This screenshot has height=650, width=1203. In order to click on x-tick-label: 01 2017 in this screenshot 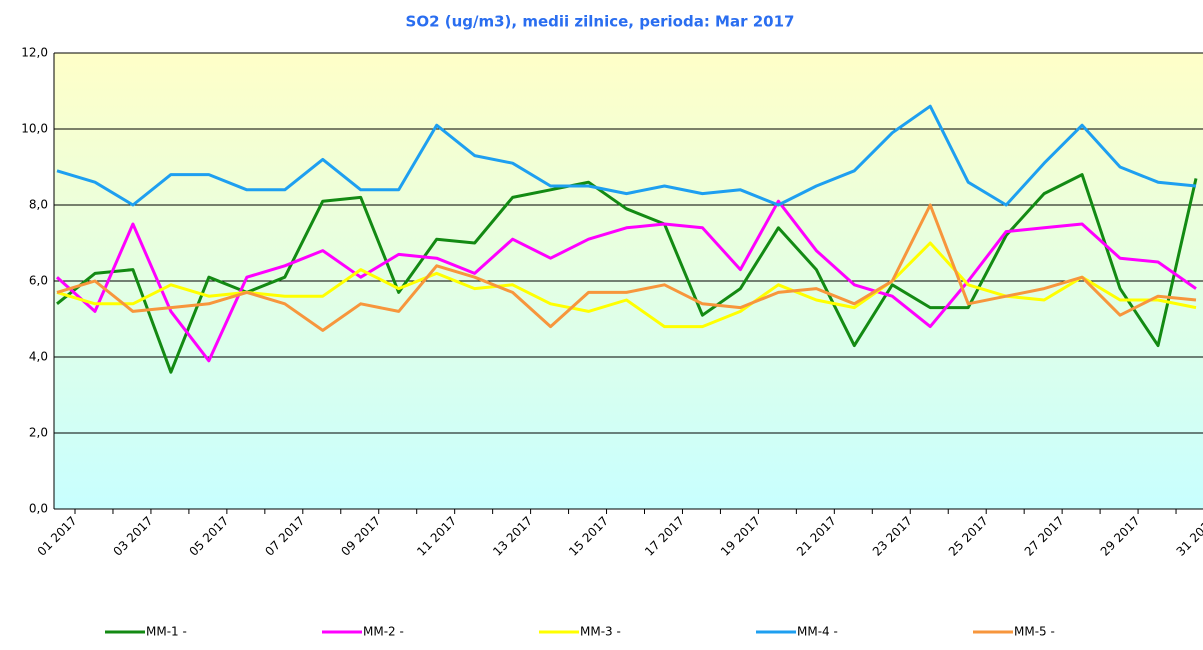, I will do `click(57, 536)`.